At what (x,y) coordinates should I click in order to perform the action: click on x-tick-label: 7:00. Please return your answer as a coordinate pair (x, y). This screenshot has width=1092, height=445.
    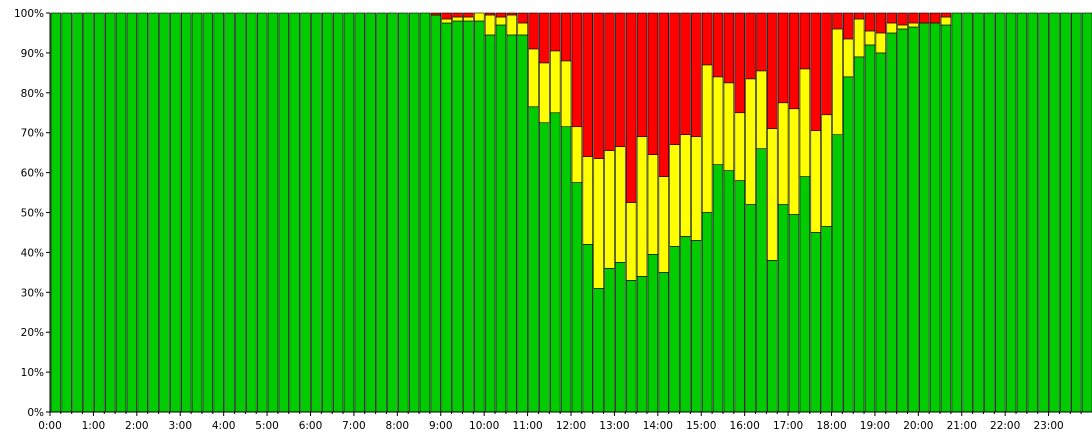
    Looking at the image, I should click on (354, 426).